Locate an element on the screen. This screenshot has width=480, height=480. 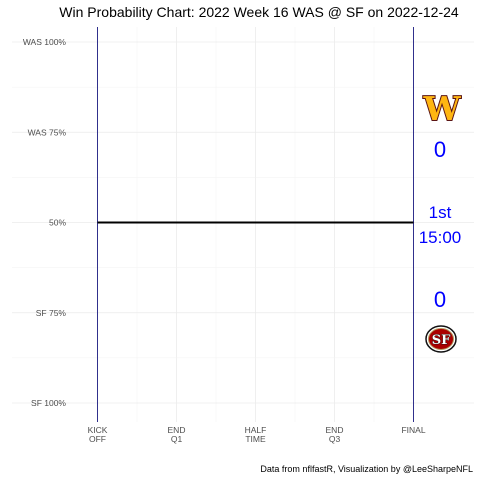
y-tick-label: 50% is located at coordinates (57, 223).